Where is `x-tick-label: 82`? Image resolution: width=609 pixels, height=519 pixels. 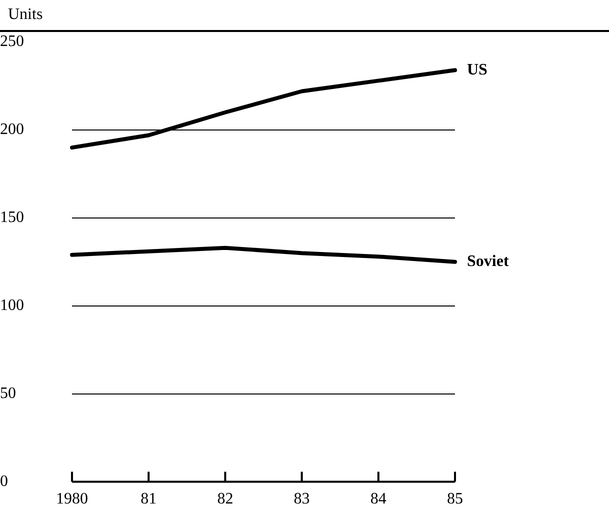 x-tick-label: 82 is located at coordinates (225, 499).